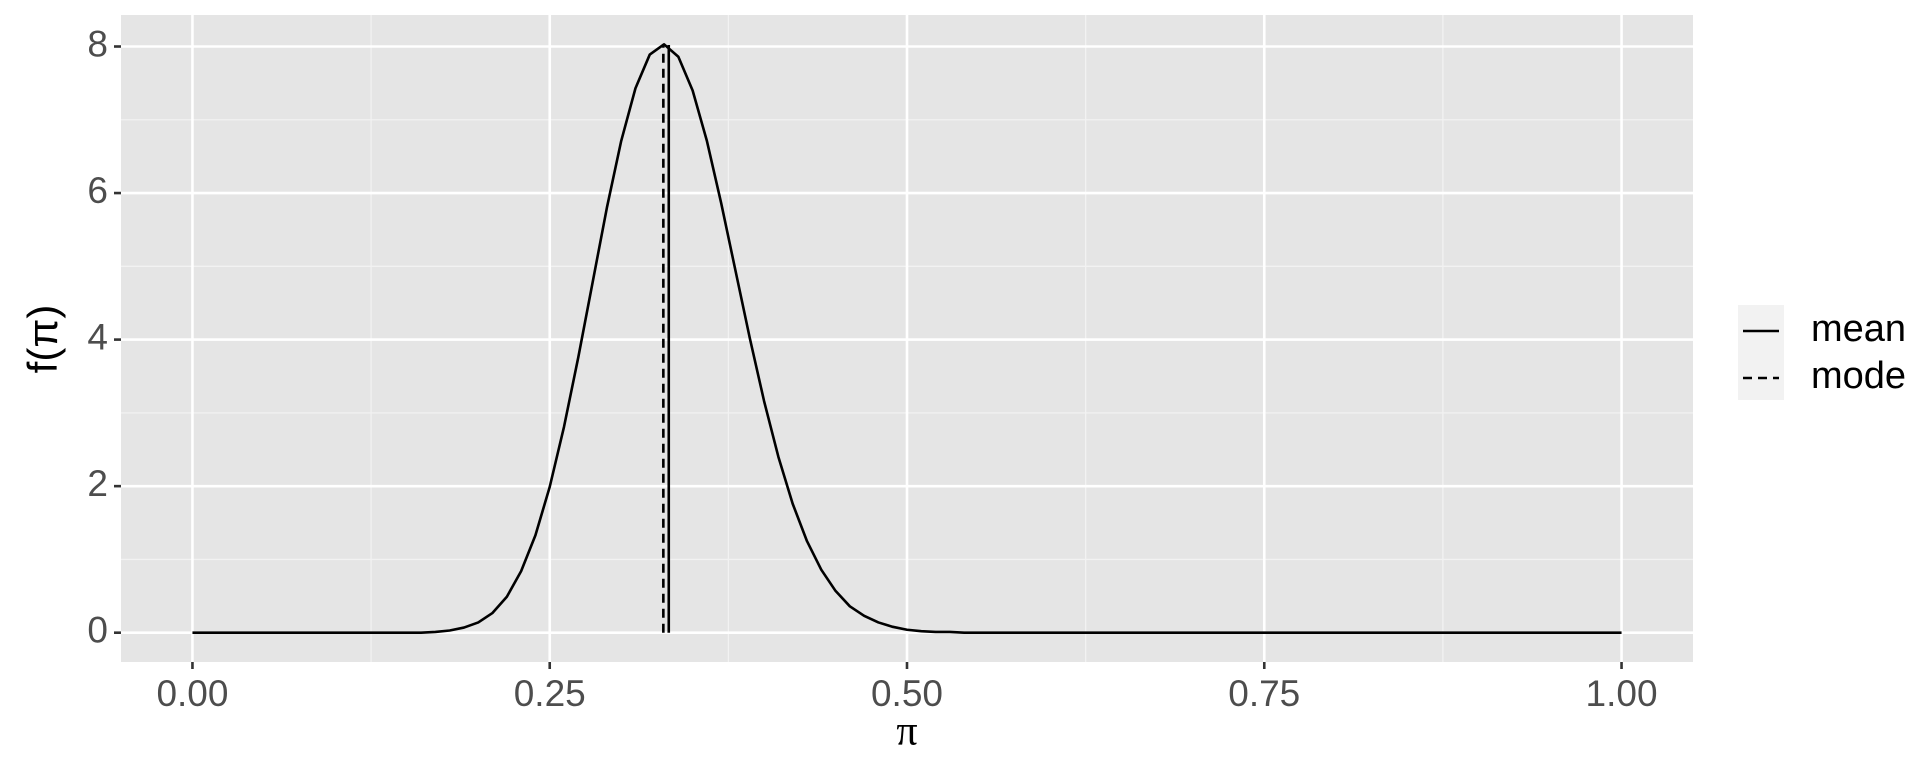 The height and width of the screenshot is (768, 1920). Describe the element at coordinates (97, 629) in the screenshot. I see `y-tick-label: 0` at that location.